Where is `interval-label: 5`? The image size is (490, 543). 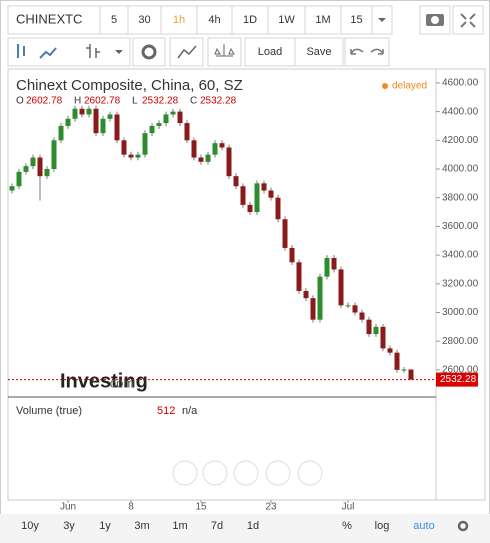 interval-label: 5 is located at coordinates (114, 20).